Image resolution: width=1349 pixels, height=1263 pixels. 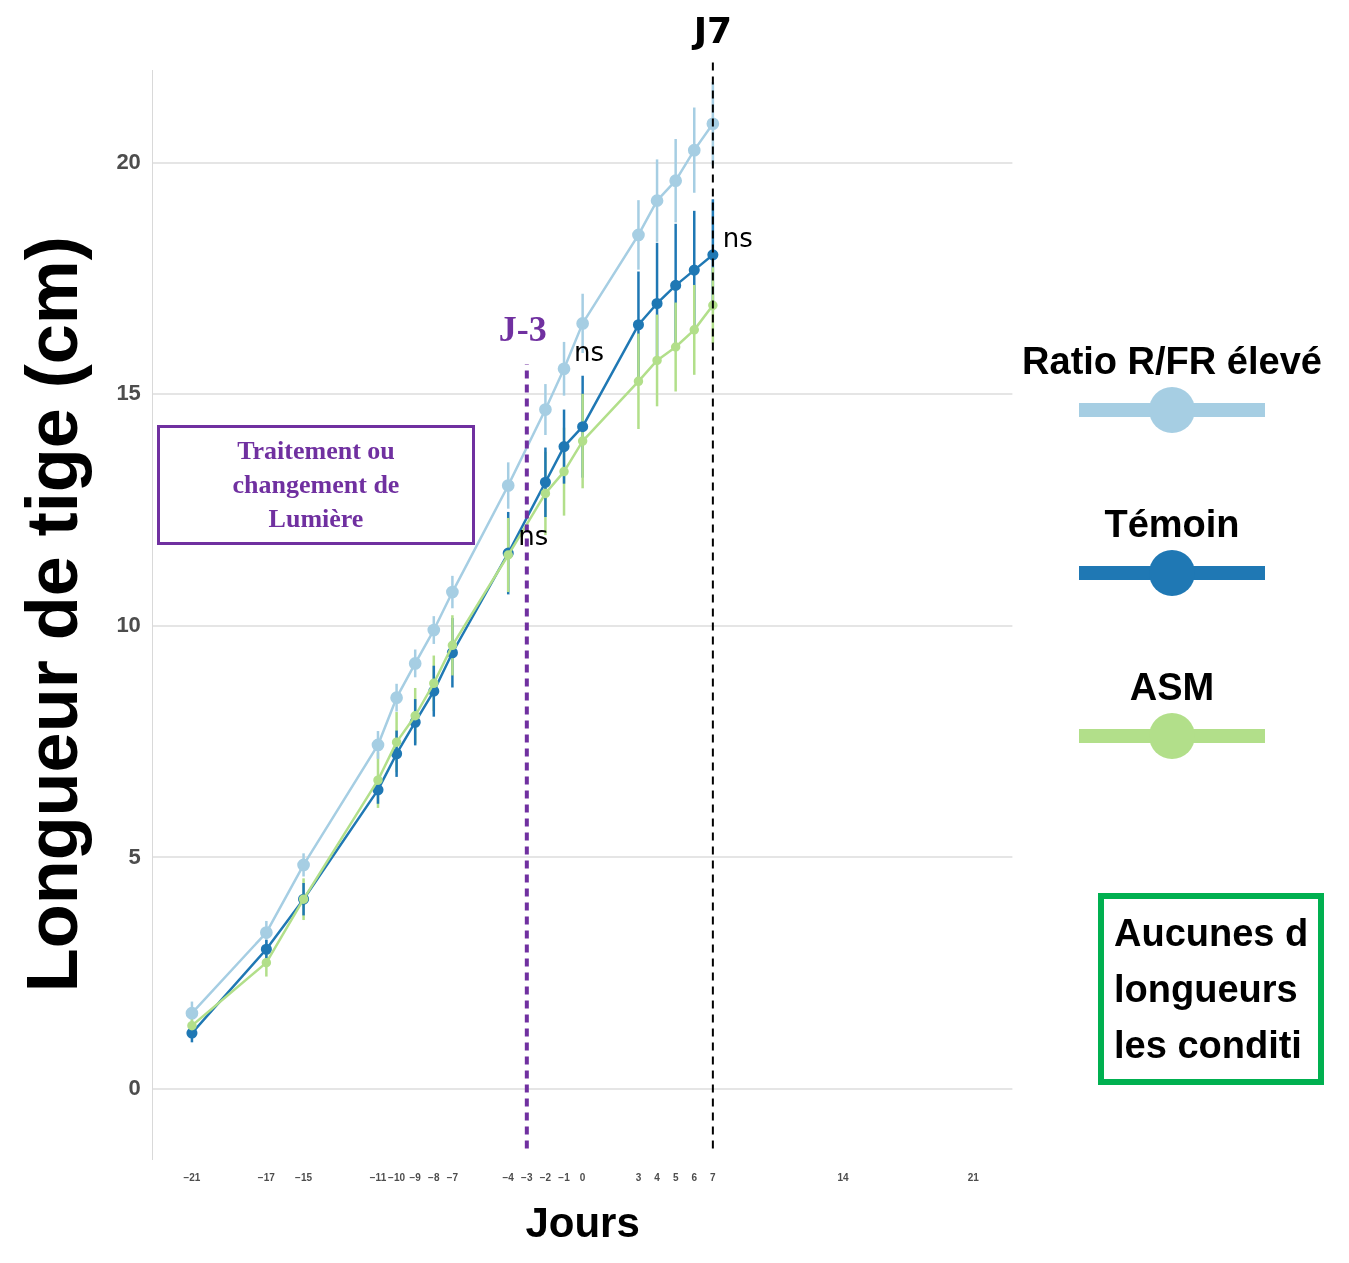 I want to click on x-axis-title: Jours, so click(x=582, y=1223).